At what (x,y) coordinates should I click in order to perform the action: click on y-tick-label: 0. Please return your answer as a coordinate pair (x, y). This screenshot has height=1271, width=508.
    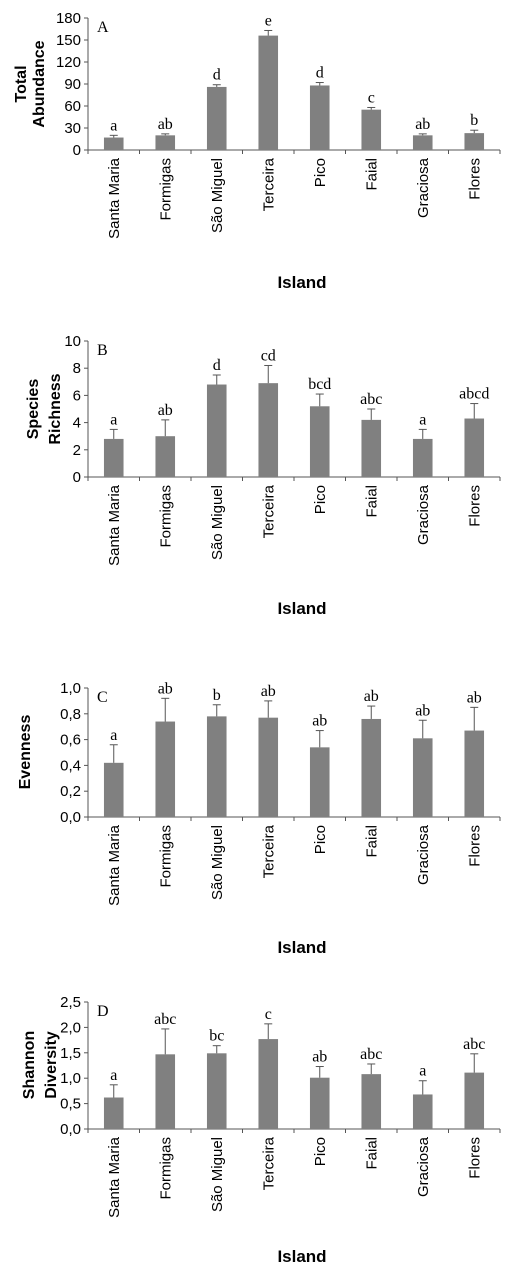
    Looking at the image, I should click on (77, 150).